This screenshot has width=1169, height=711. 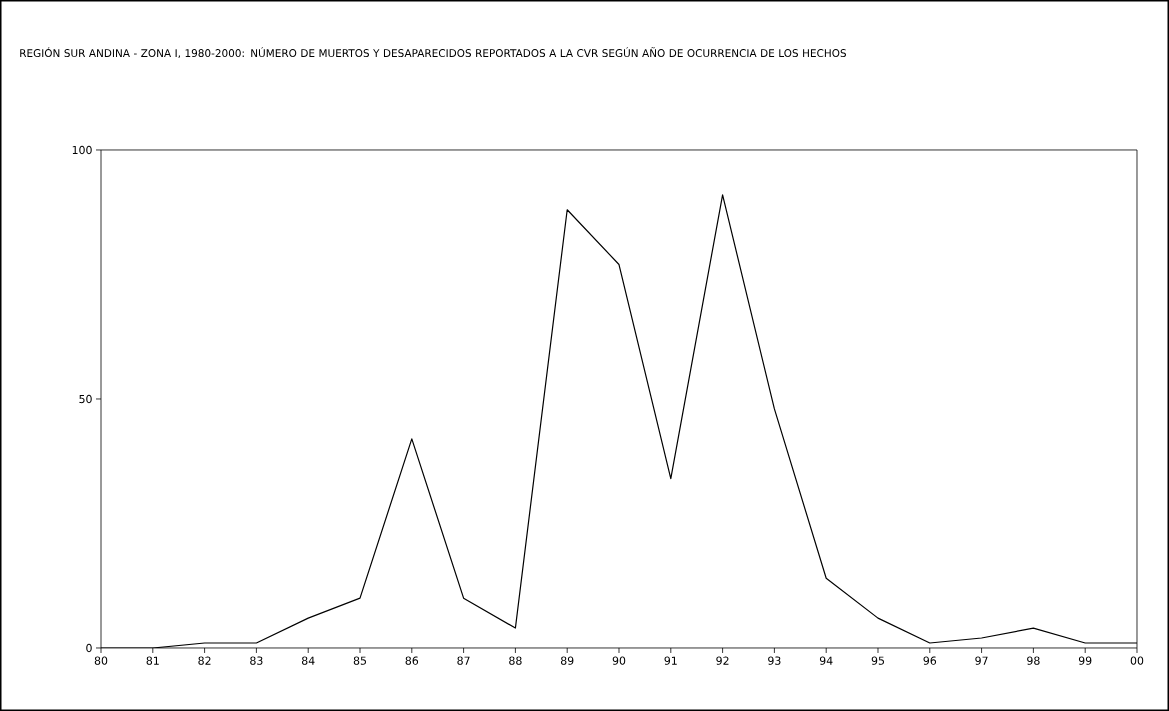 I want to click on x-tick-label: 94, so click(x=826, y=660).